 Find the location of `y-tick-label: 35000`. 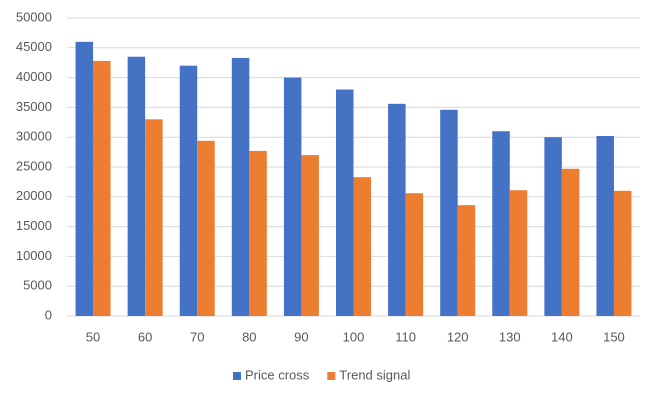

y-tick-label: 35000 is located at coordinates (34, 106).